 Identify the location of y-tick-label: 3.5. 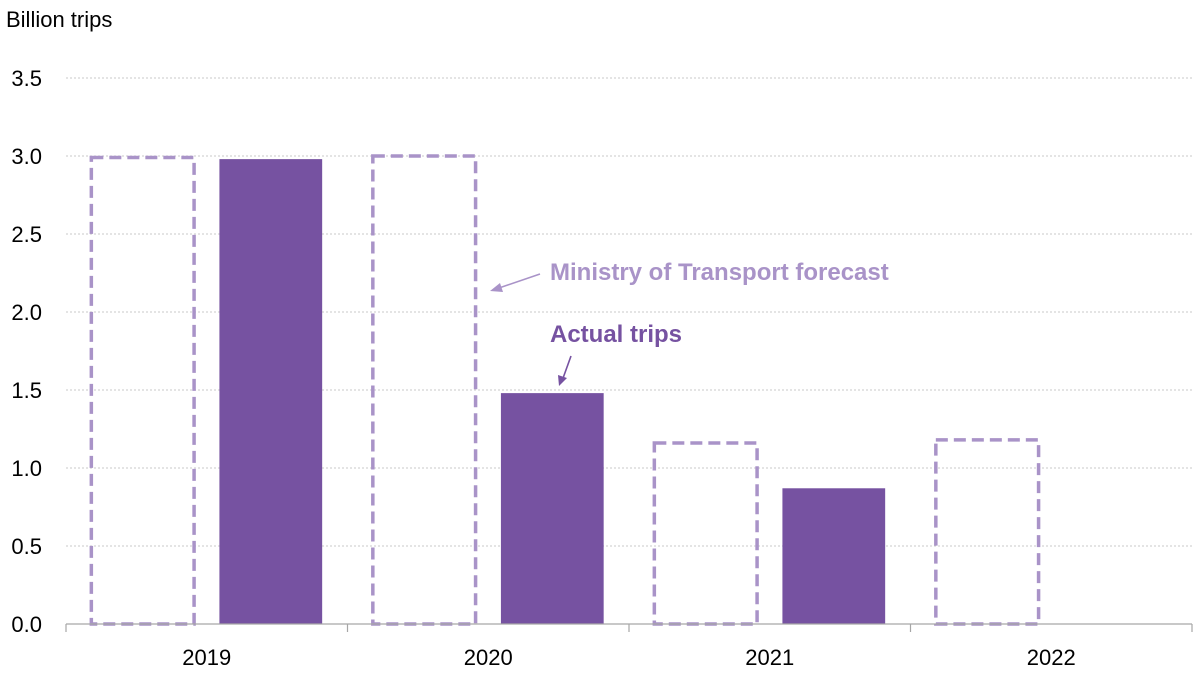
(26, 78).